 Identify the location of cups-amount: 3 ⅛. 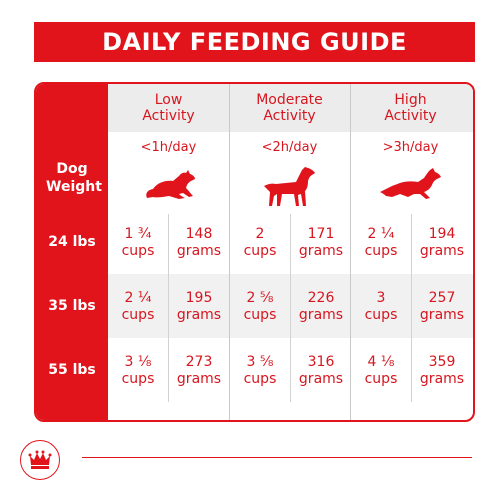
(138, 362).